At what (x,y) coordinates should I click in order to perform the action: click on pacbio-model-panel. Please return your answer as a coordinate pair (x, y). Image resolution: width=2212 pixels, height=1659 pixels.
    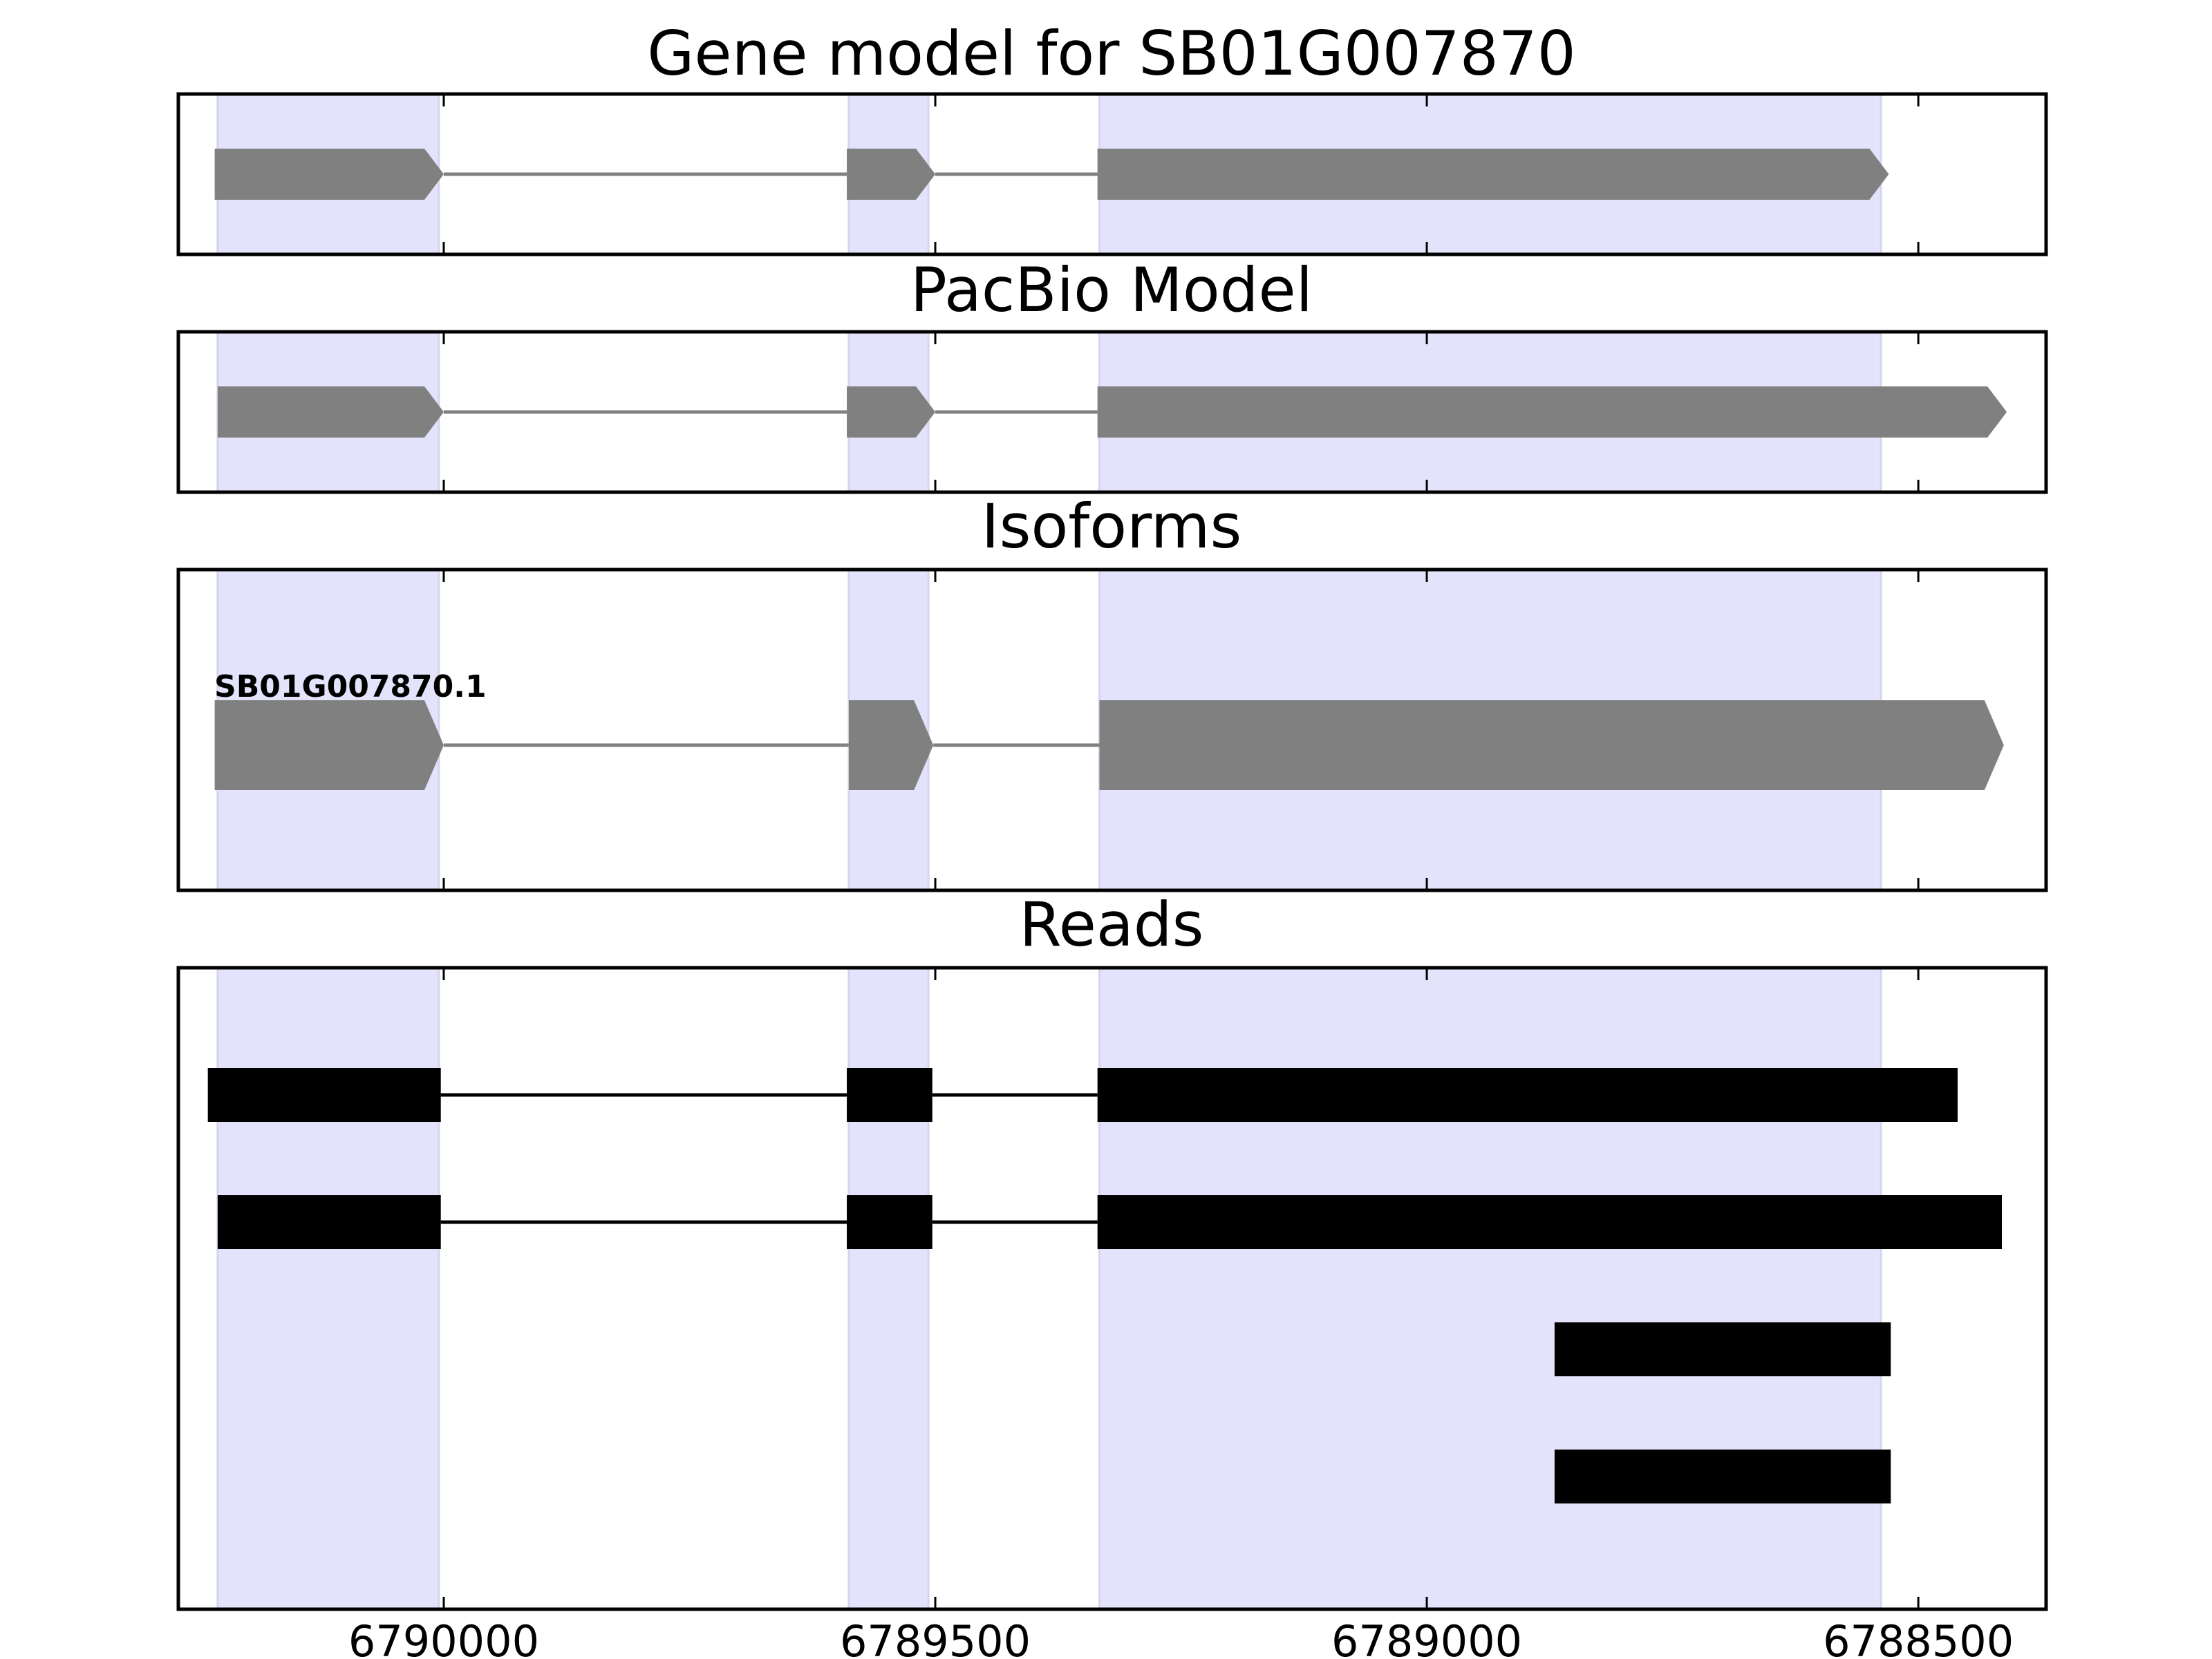
    Looking at the image, I should click on (1112, 412).